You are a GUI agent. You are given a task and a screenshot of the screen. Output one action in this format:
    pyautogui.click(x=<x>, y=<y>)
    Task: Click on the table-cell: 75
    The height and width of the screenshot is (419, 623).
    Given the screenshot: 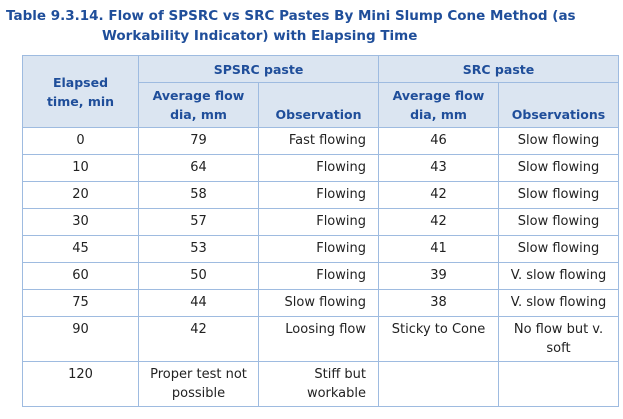 What is the action you would take?
    pyautogui.click(x=80, y=303)
    